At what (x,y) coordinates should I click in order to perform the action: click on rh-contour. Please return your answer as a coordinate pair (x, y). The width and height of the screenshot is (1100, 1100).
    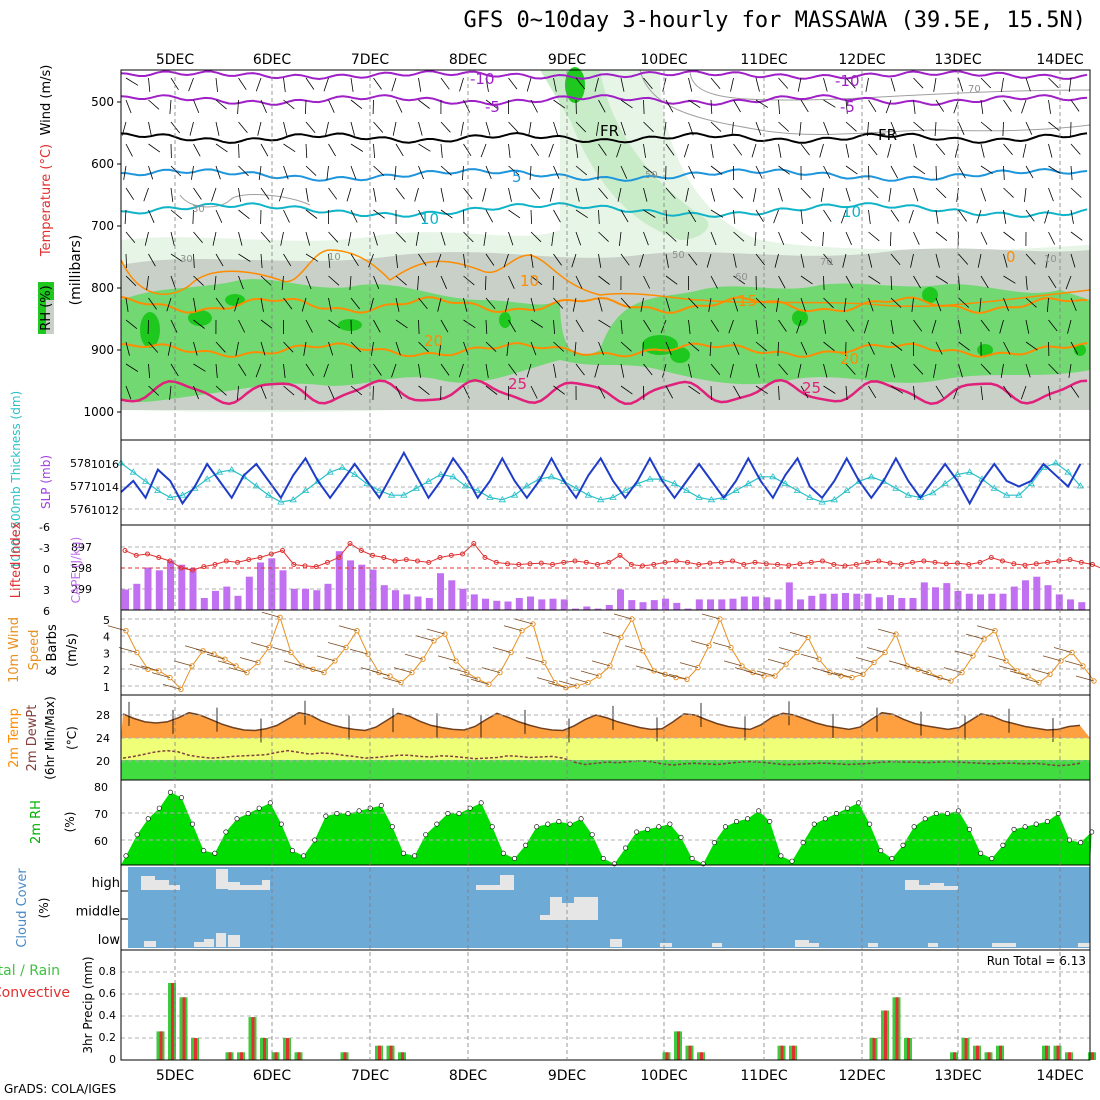
    Looking at the image, I should click on (890, 85).